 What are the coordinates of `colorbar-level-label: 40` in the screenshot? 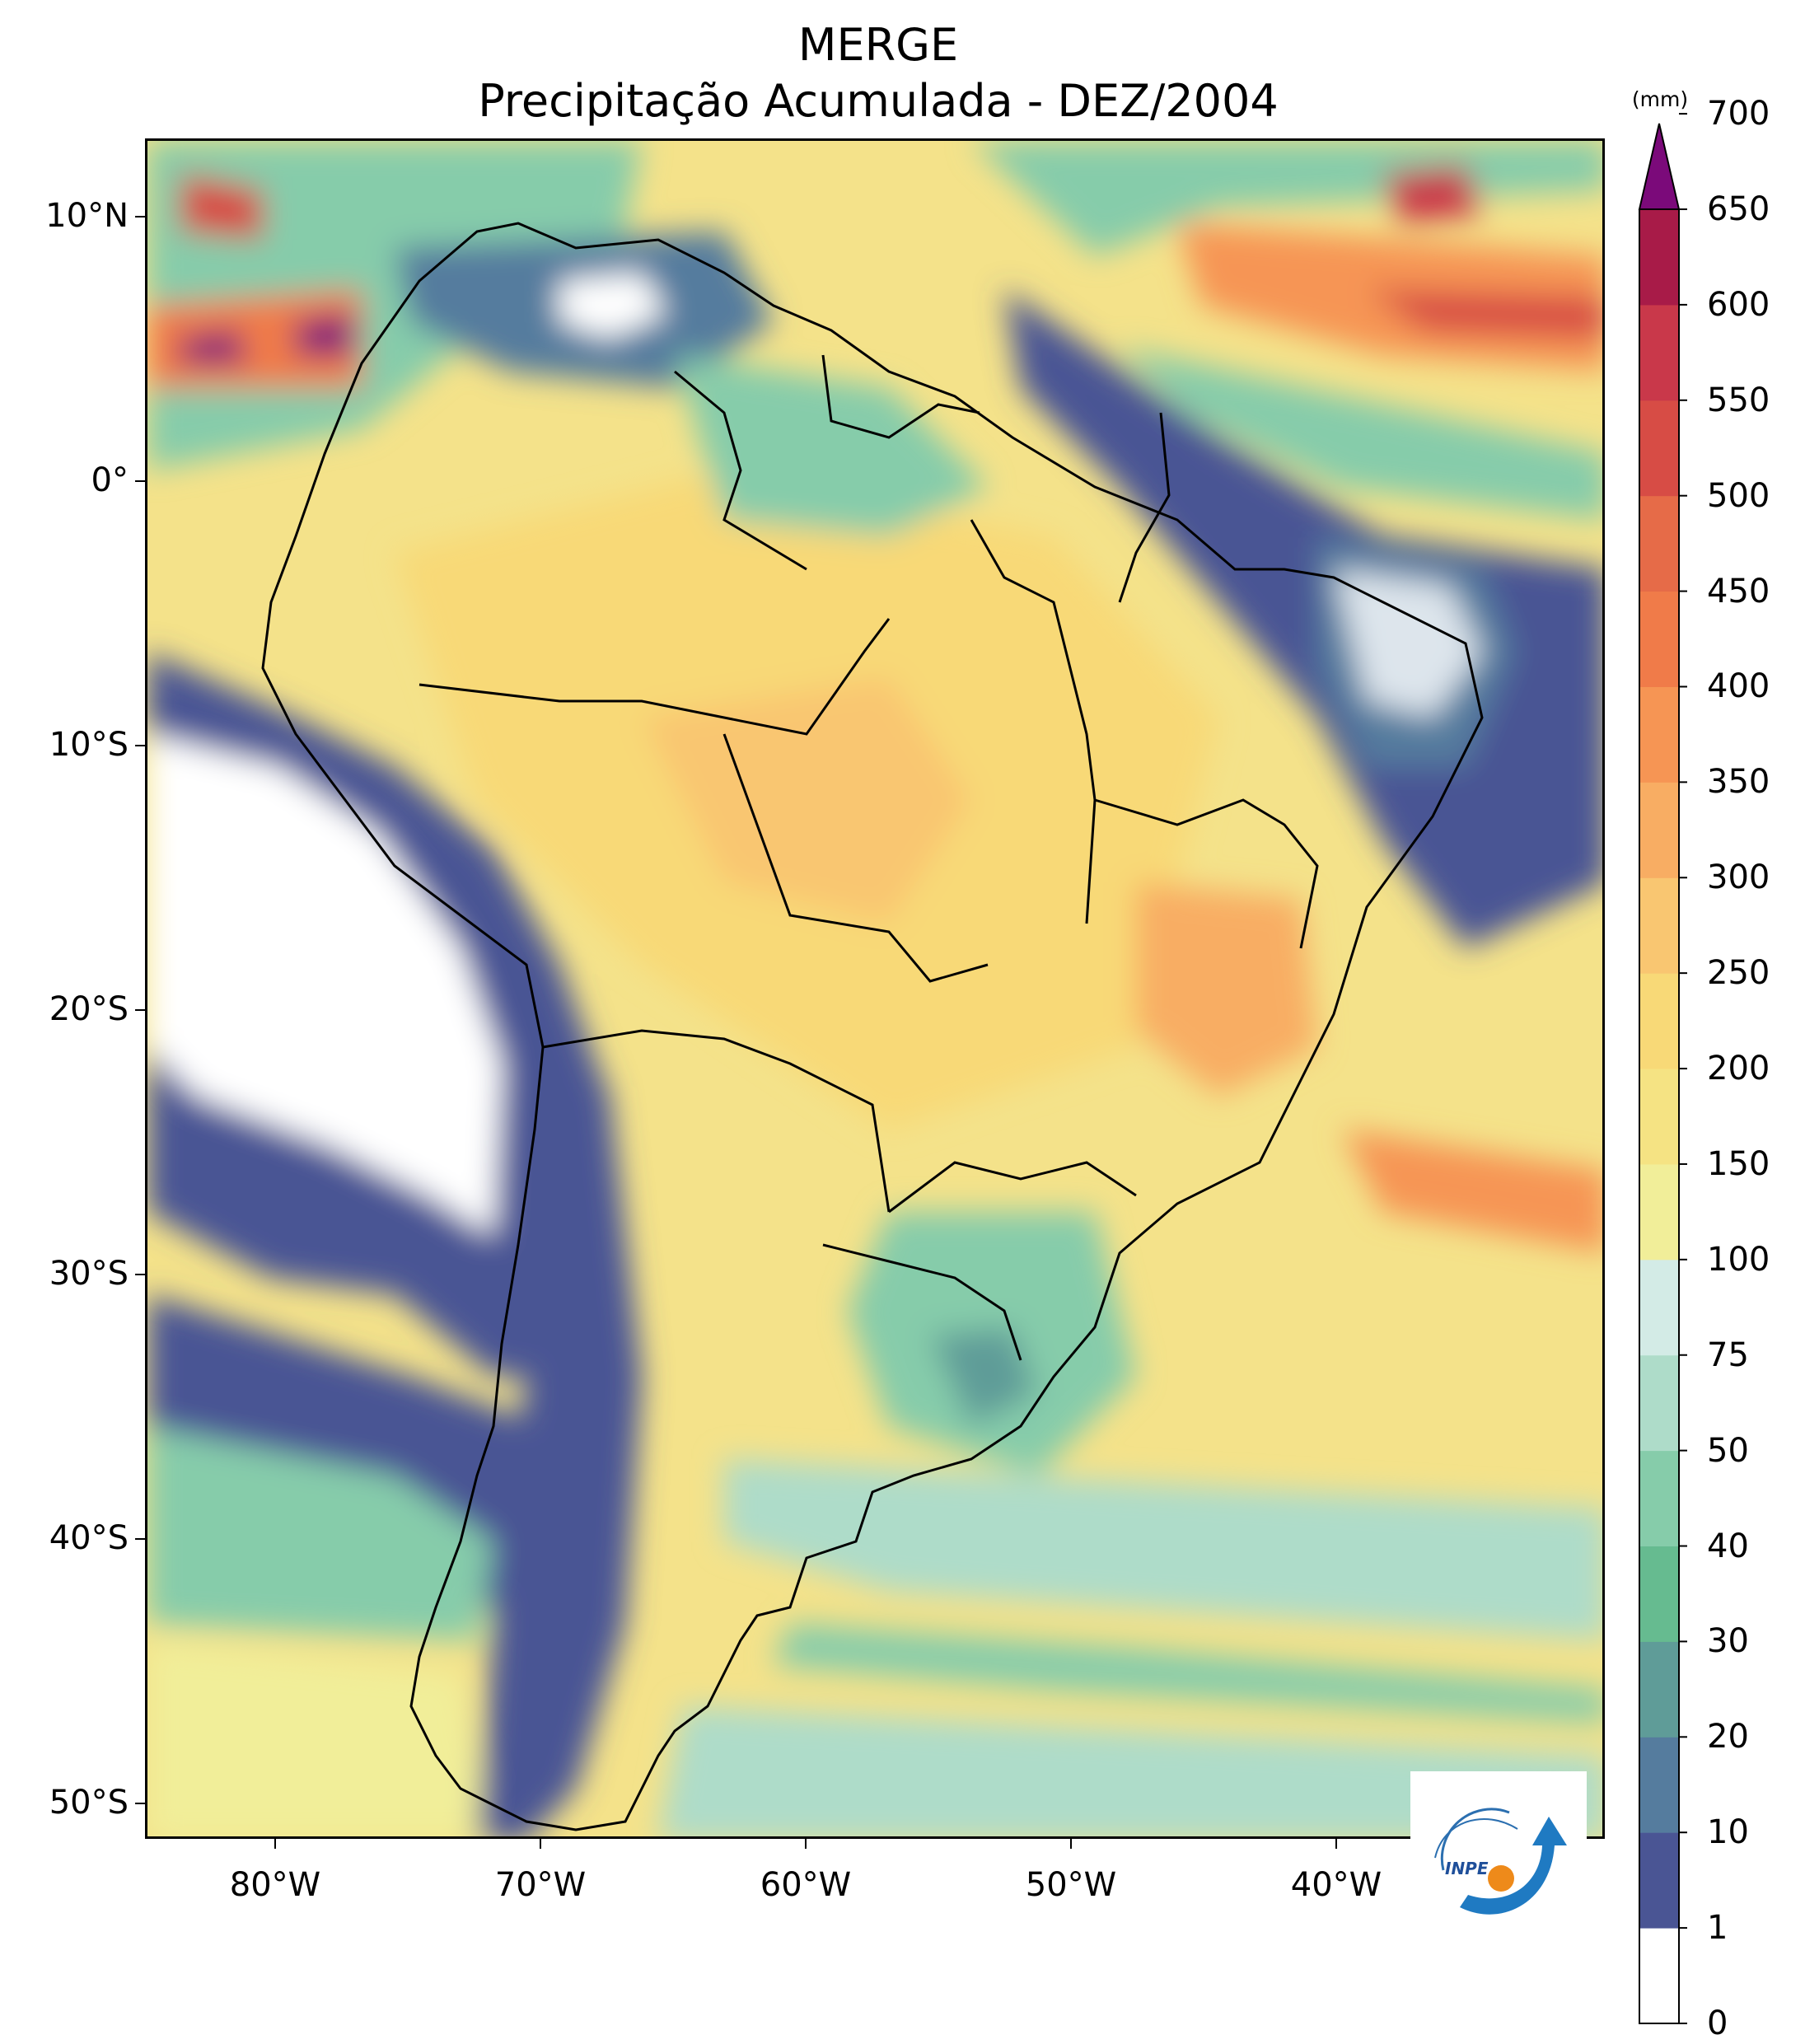 It's located at (1728, 1546).